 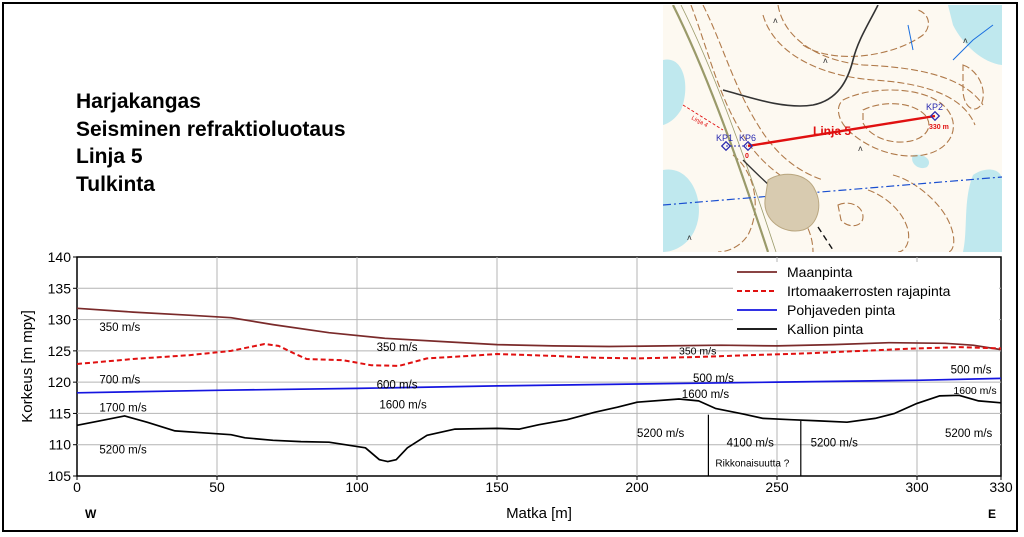 What do you see at coordinates (820, 272) in the screenshot?
I see `legend-label: Maanpinta` at bounding box center [820, 272].